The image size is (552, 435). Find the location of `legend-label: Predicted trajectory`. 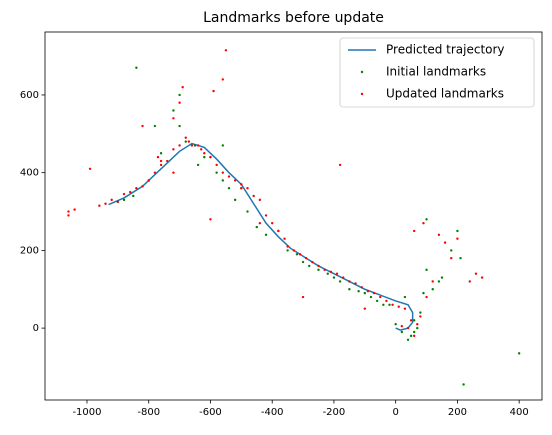

legend-label: Predicted trajectory is located at coordinates (445, 50).